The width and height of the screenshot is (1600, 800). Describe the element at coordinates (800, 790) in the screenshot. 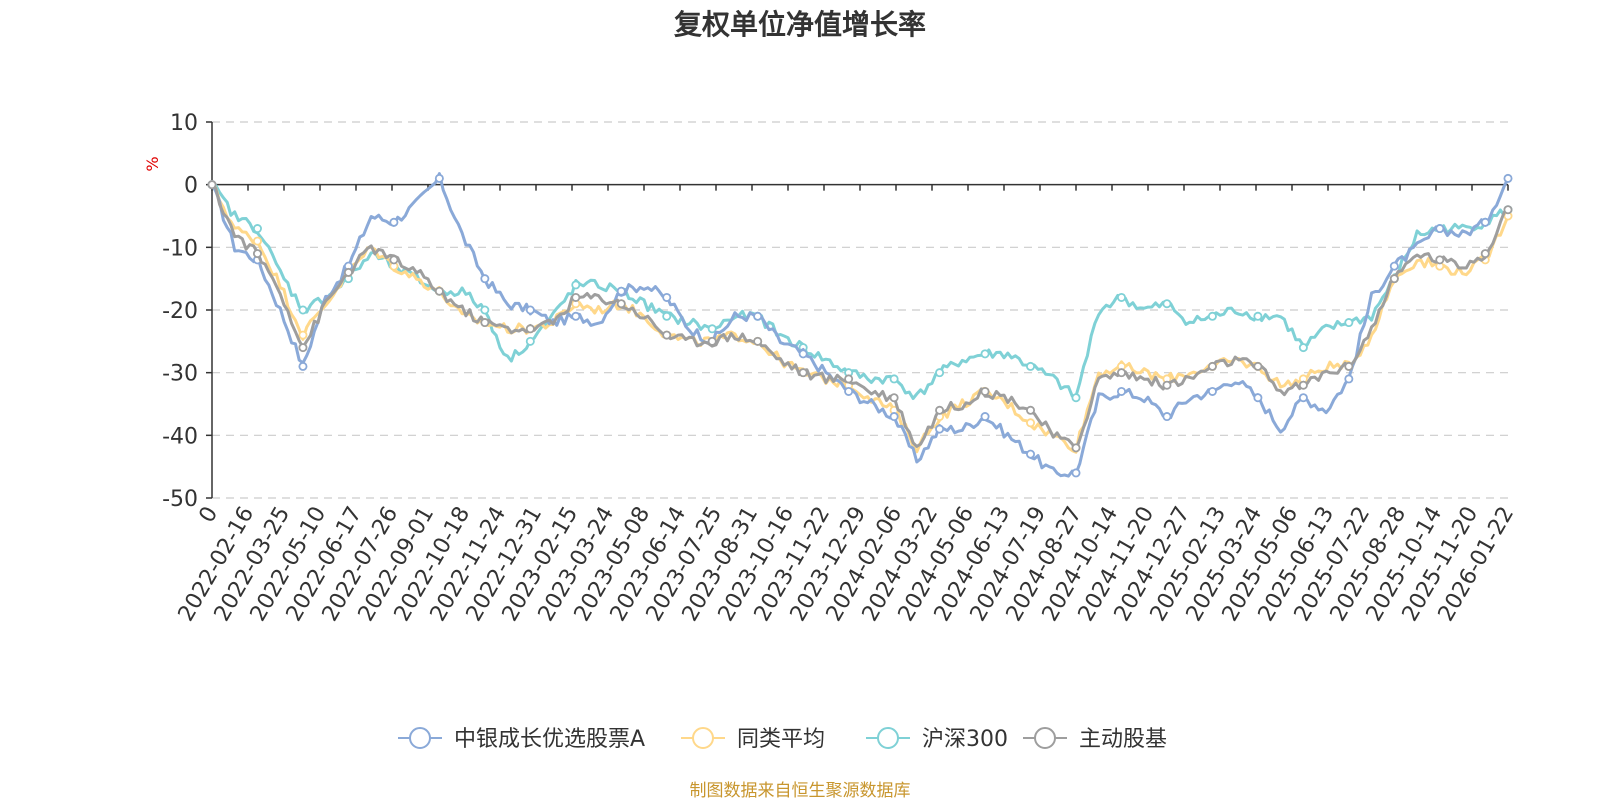

I see `source-note: 制图数据来自恒生聚源数据库` at that location.